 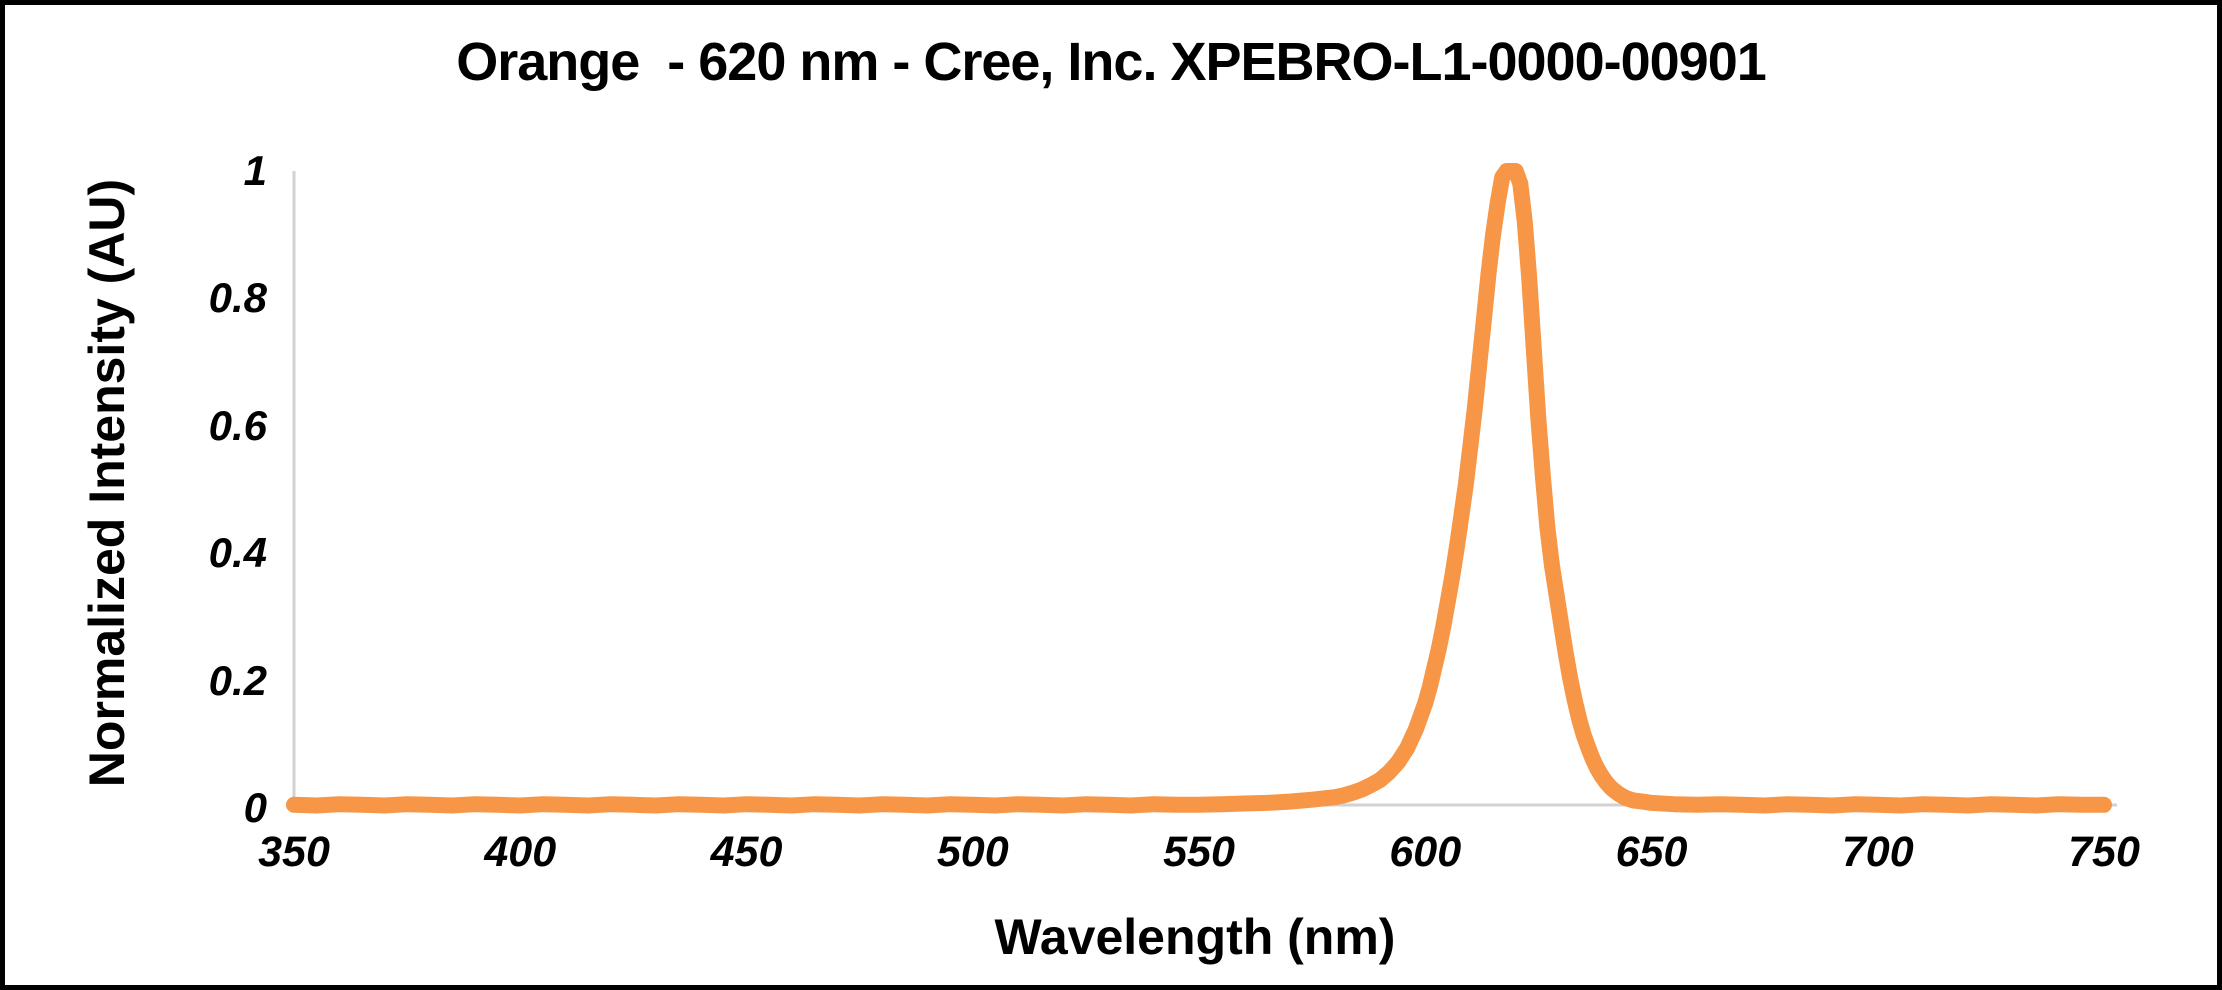 I want to click on x-tick-label: 700, so click(x=1877, y=852).